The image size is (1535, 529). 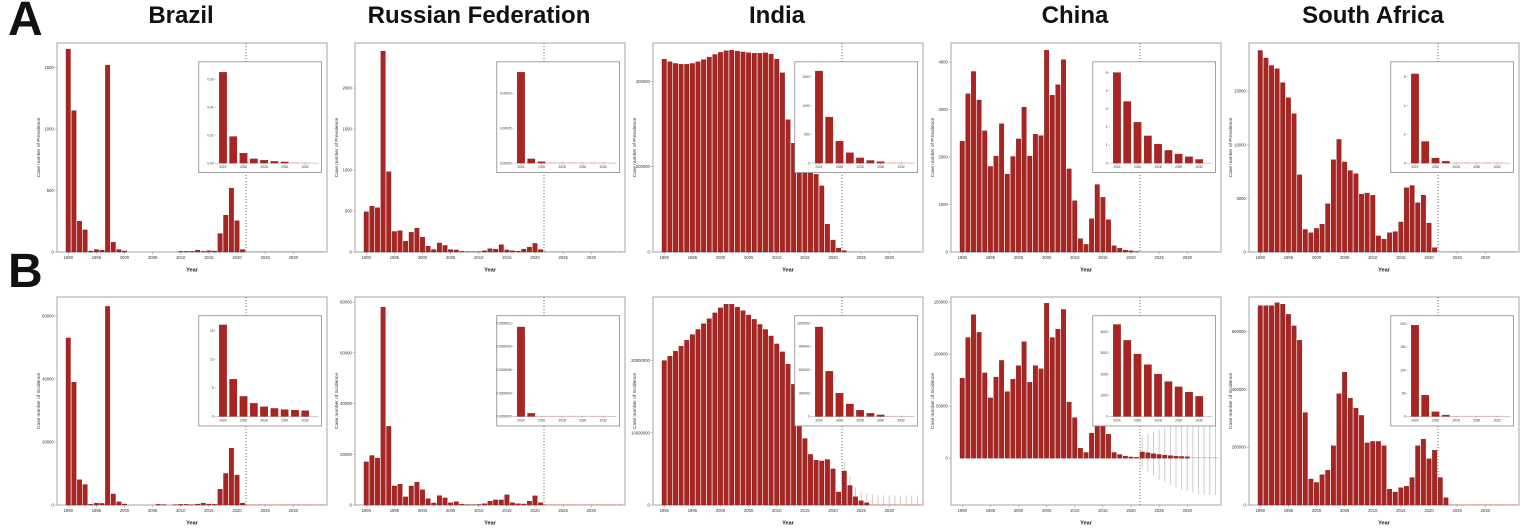 What do you see at coordinates (212, 359) in the screenshot?
I see `svg-text: 10` at bounding box center [212, 359].